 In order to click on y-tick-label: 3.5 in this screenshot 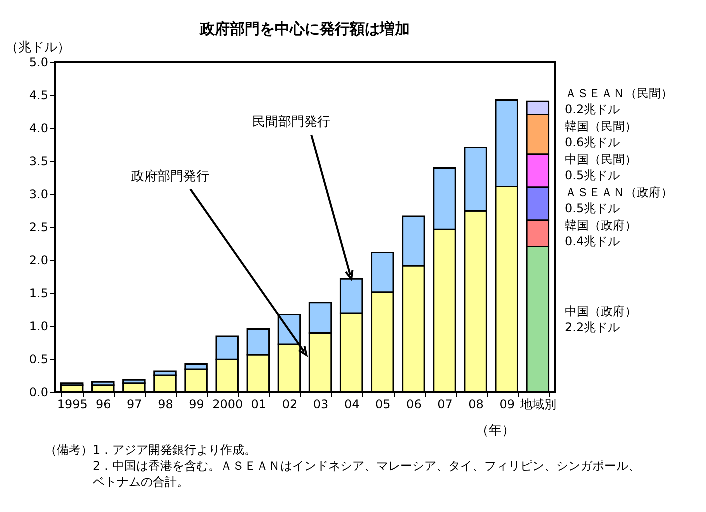, I will do `click(38, 161)`.